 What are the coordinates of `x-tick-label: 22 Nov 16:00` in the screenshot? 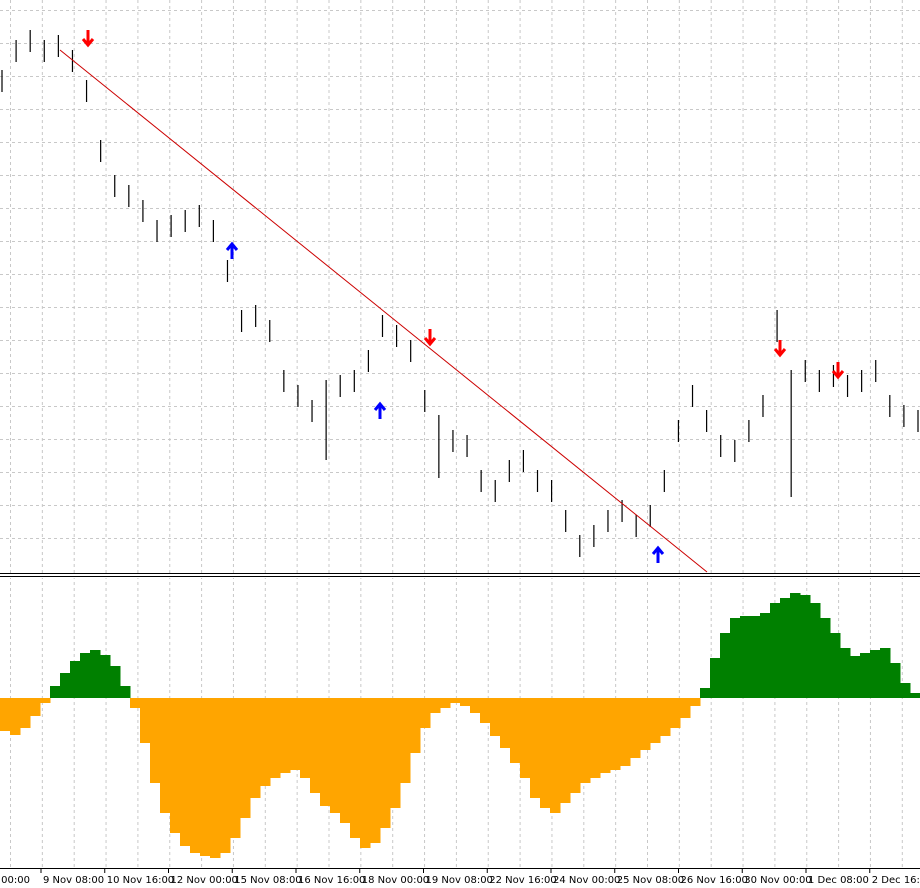 It's located at (522, 880).